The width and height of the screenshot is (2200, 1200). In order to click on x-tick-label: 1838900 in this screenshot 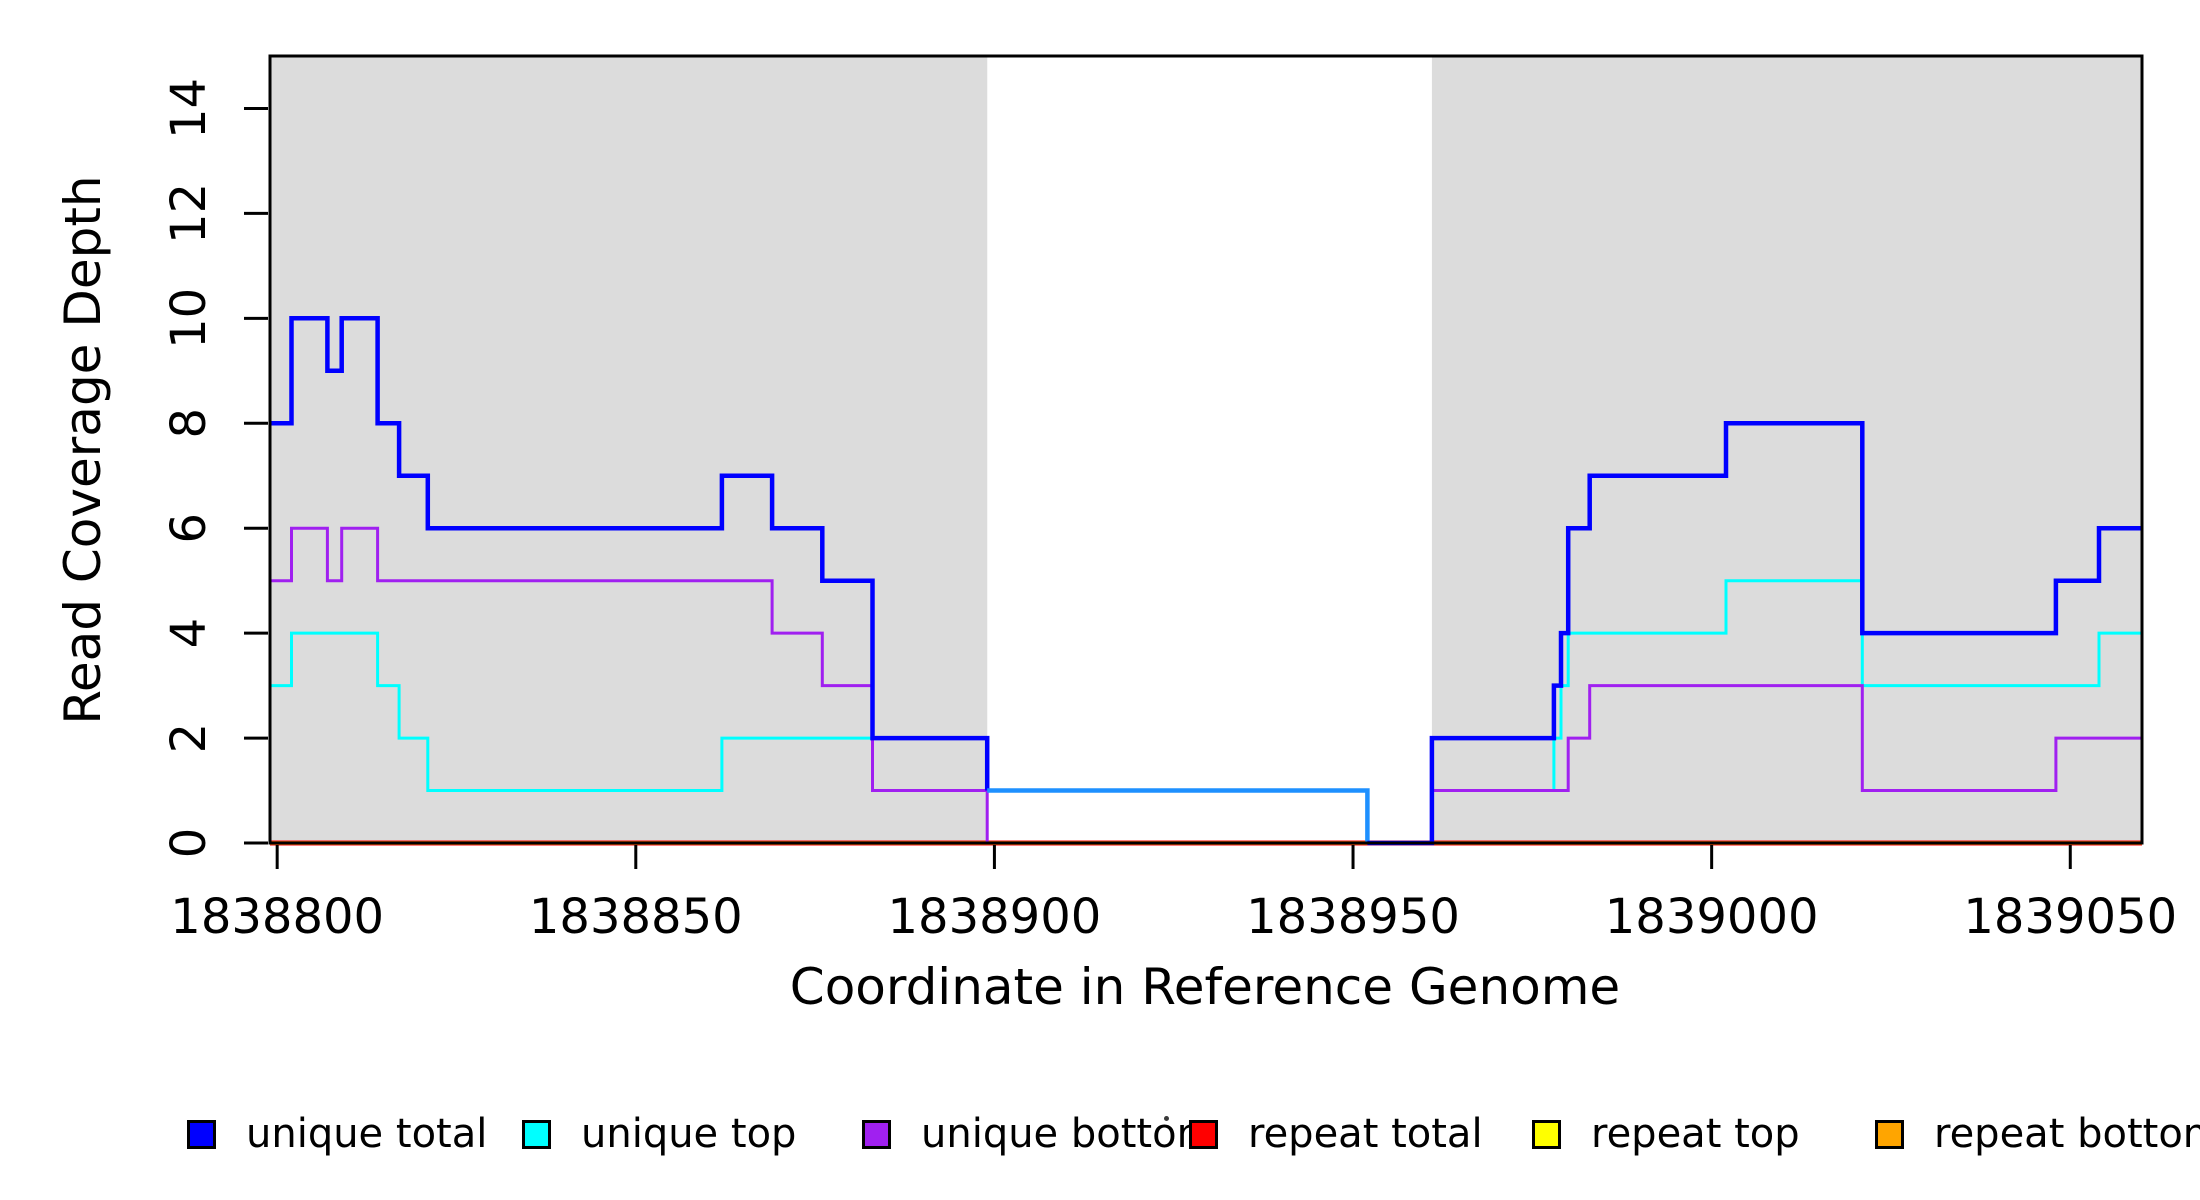, I will do `click(995, 917)`.